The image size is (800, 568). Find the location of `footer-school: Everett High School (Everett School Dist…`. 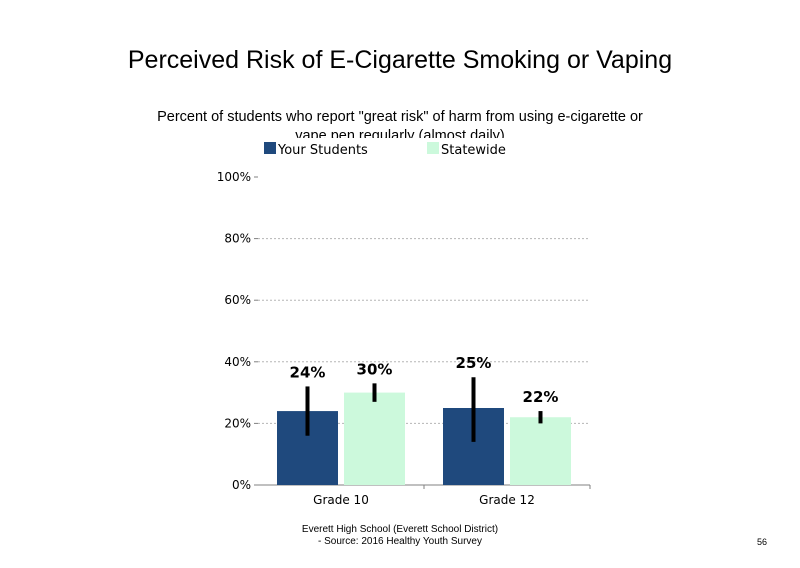

footer-school: Everett High School (Everett School Dist… is located at coordinates (400, 529).